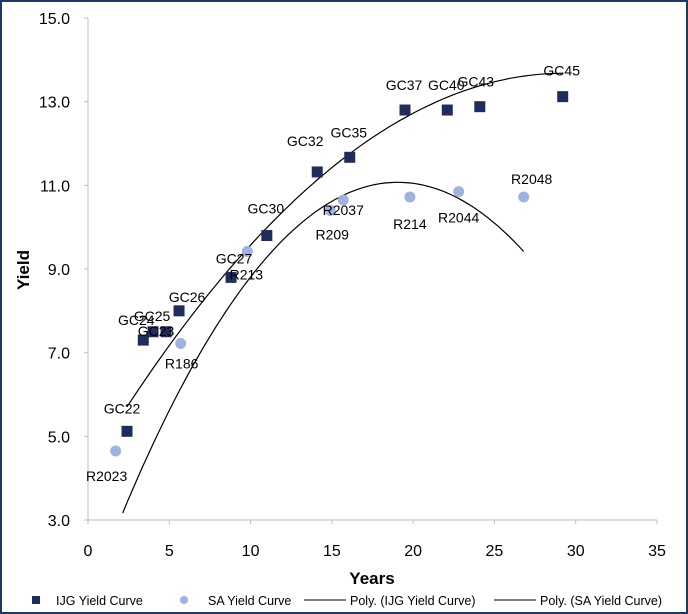 The image size is (688, 614). I want to click on point-label: GC37, so click(404, 85).